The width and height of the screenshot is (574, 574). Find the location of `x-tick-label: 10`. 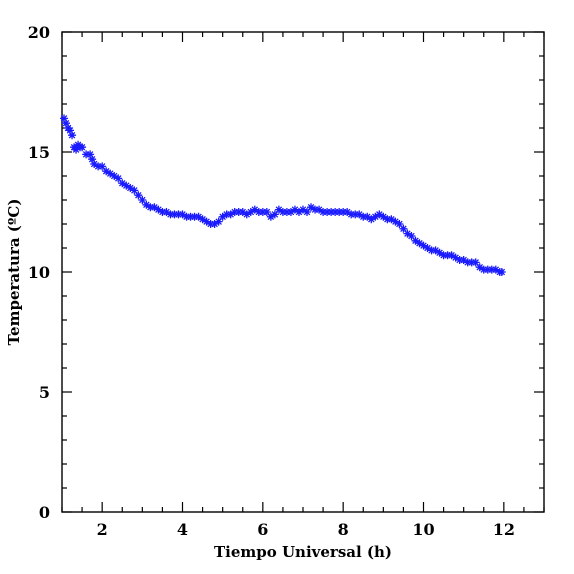

x-tick-label: 10 is located at coordinates (423, 529).